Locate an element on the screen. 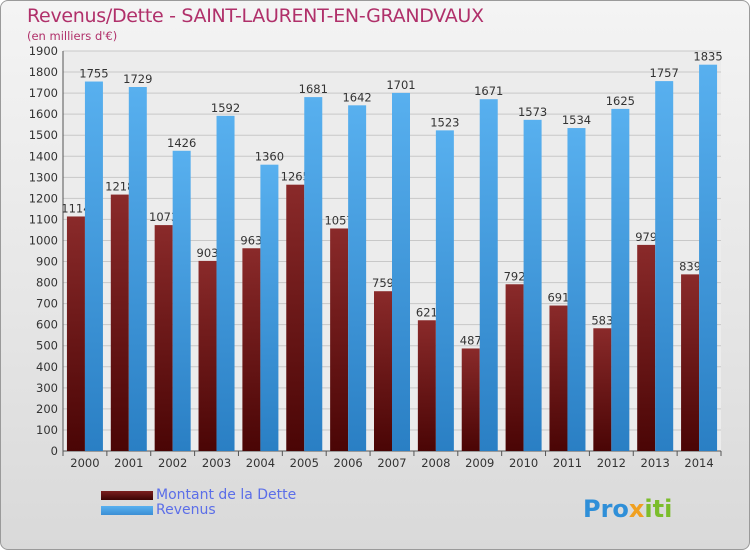 The width and height of the screenshot is (750, 550). value-label-dette: 792 is located at coordinates (515, 276).